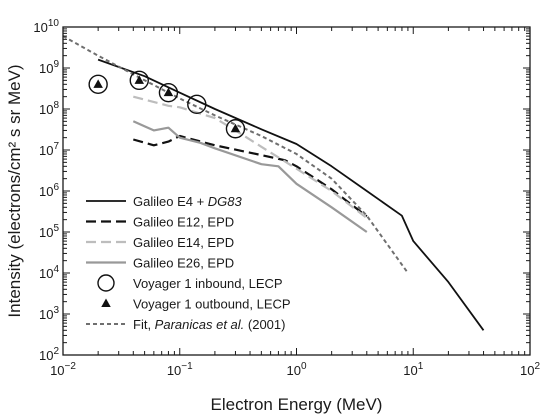  I want to click on y-axis-title: Intensity (electrons/cm² s sr MeV), so click(14, 190).